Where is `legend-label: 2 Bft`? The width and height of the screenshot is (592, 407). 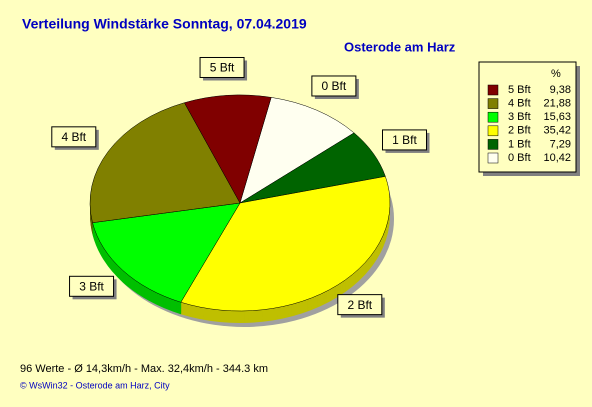 legend-label: 2 Bft is located at coordinates (519, 131).